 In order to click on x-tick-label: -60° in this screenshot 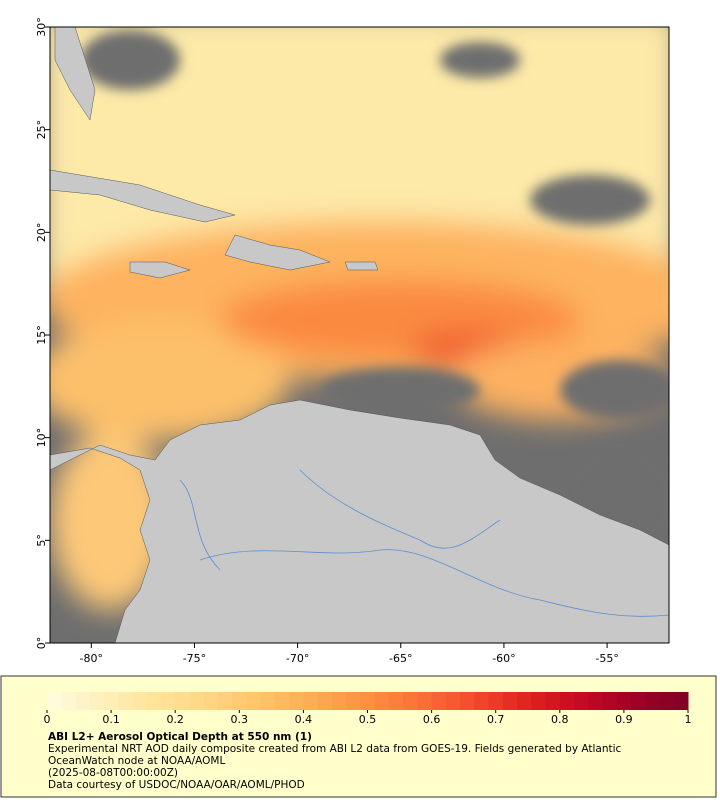, I will do `click(503, 658)`.